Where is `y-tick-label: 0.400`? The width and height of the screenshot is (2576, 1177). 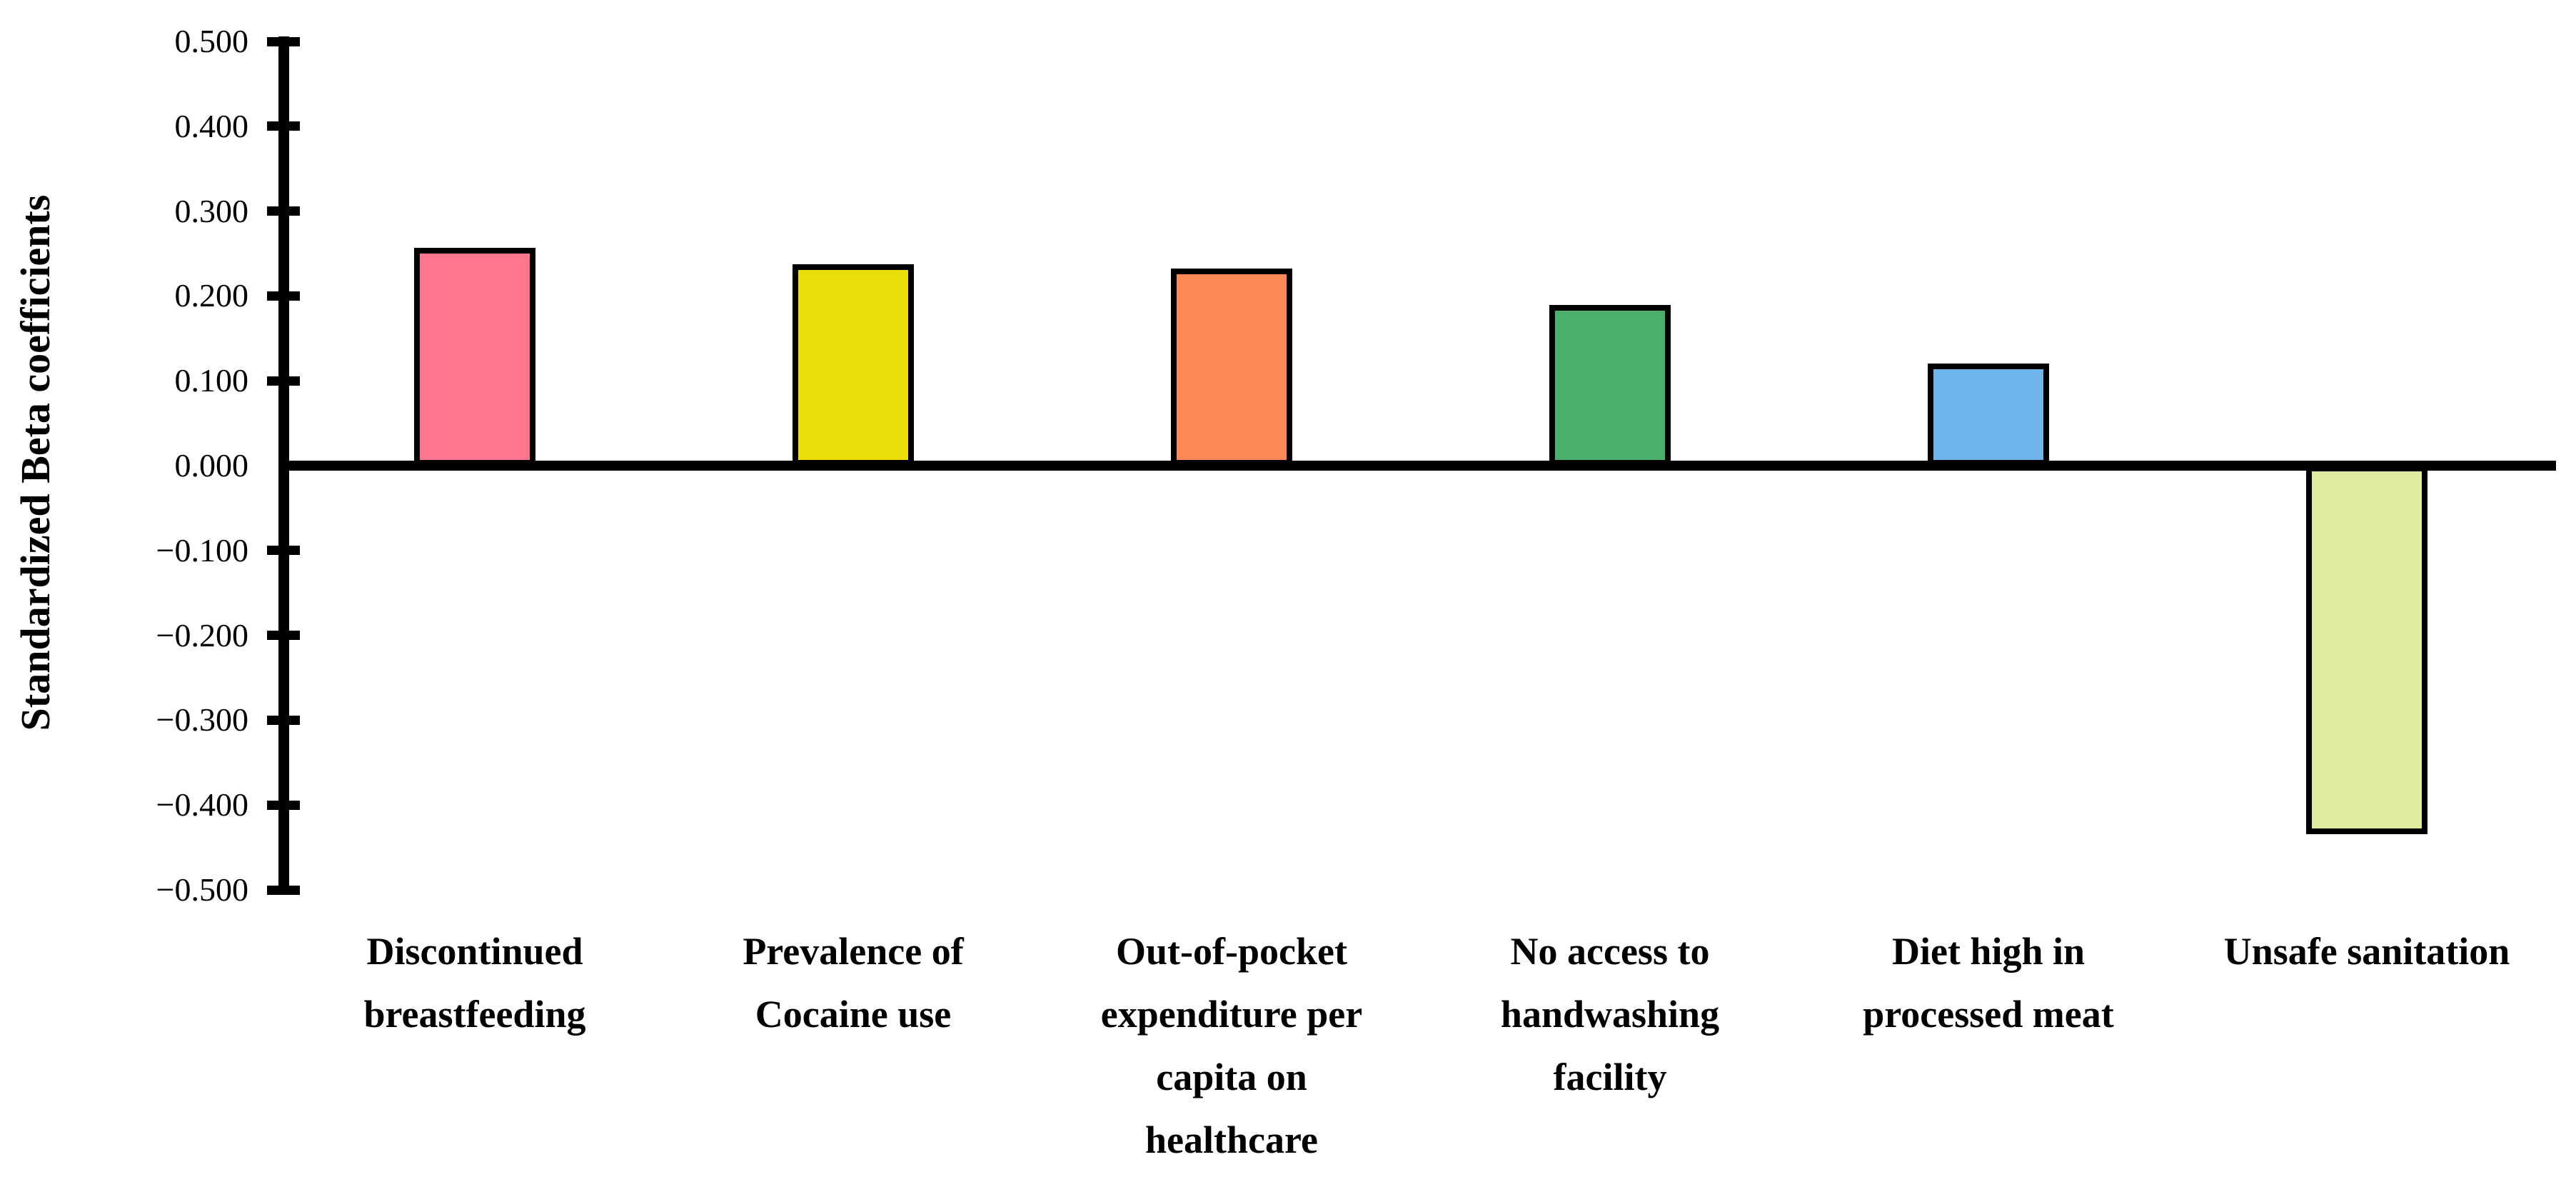
y-tick-label: 0.400 is located at coordinates (211, 126).